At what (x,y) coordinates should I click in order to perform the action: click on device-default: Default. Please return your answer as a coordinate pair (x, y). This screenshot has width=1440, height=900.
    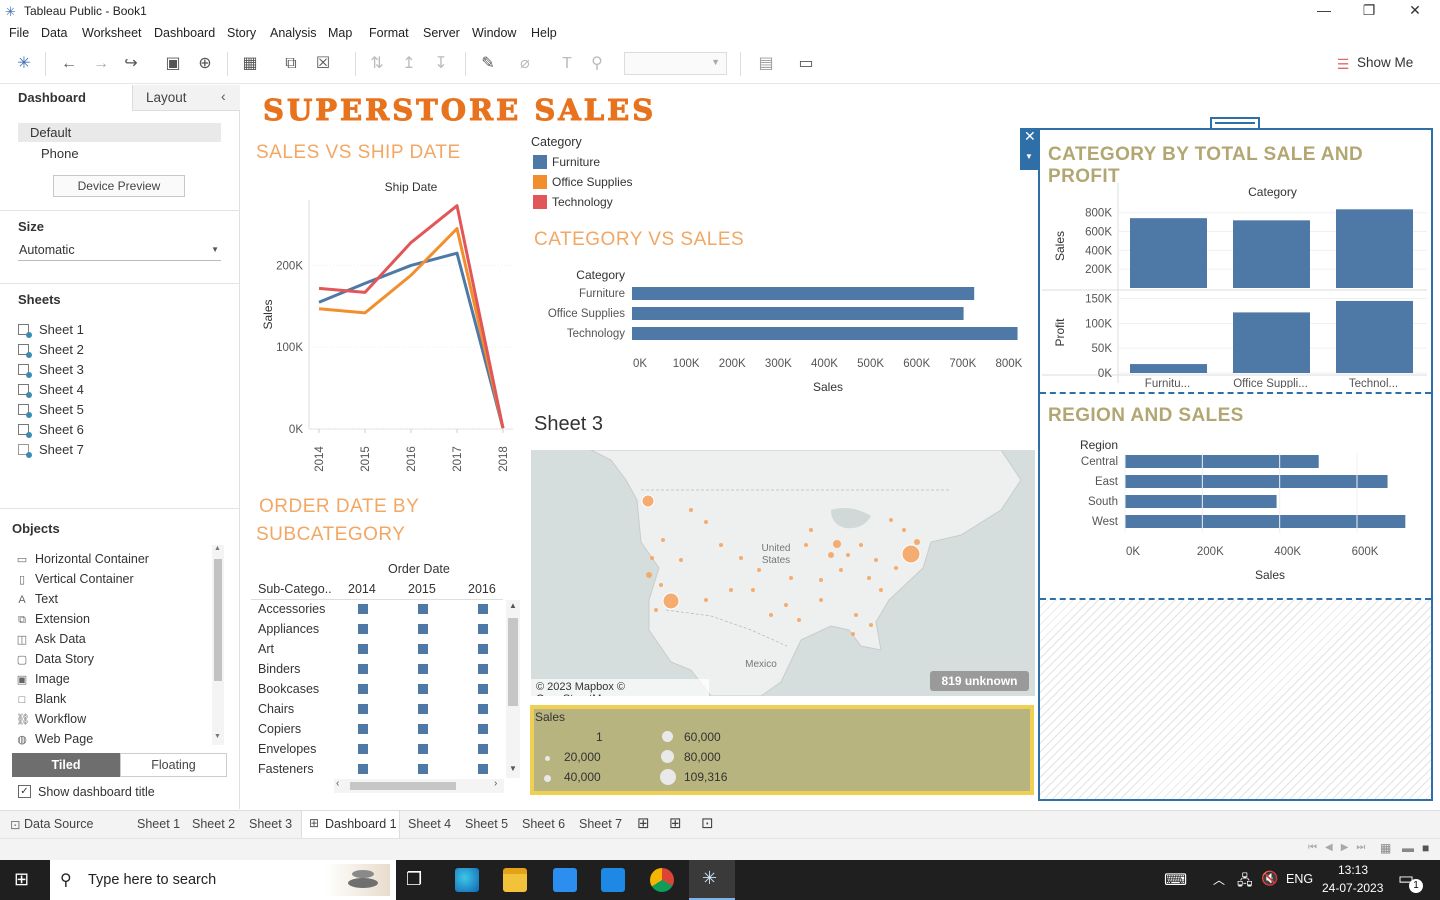
    Looking at the image, I should click on (119, 132).